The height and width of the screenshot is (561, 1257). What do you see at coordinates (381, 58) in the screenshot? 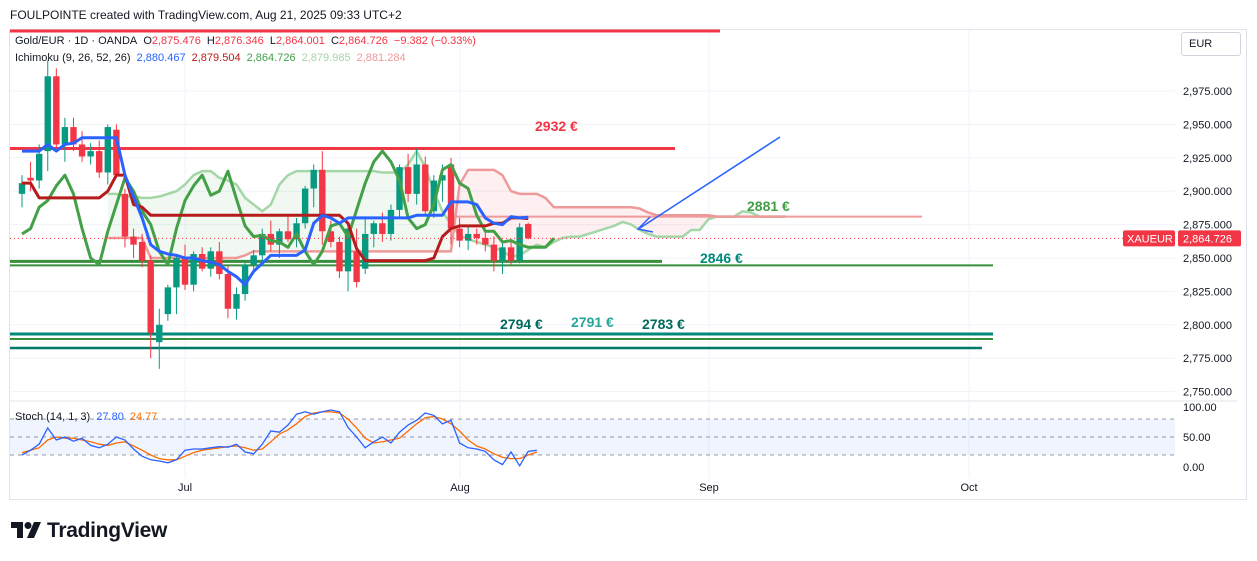
I see `span-b-value: 2,881.284` at bounding box center [381, 58].